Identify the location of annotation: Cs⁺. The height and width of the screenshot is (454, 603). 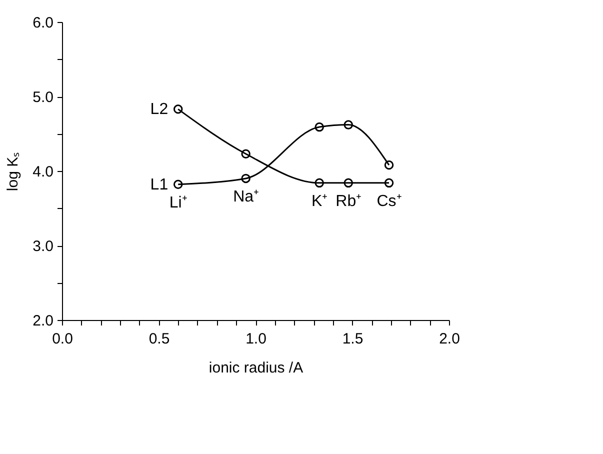
(389, 201).